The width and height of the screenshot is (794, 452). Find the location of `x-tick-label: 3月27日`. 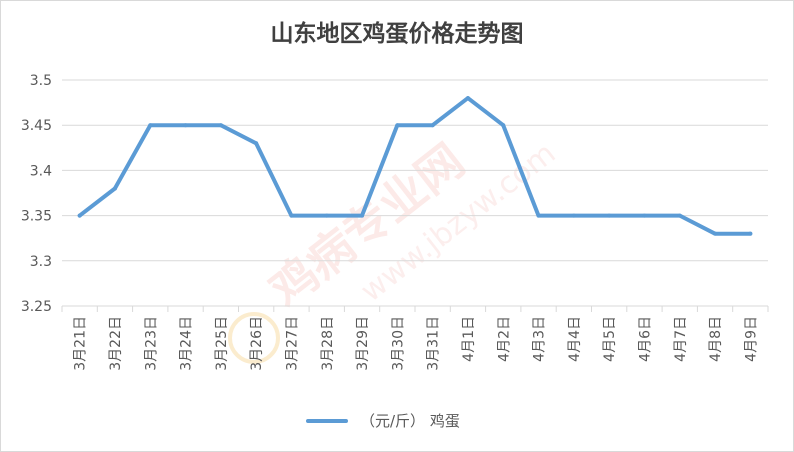

x-tick-label: 3月27日 is located at coordinates (292, 343).